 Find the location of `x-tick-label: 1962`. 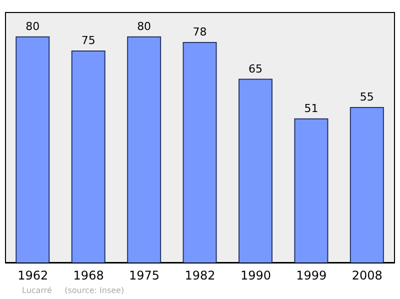

x-tick-label: 1962 is located at coordinates (33, 275).